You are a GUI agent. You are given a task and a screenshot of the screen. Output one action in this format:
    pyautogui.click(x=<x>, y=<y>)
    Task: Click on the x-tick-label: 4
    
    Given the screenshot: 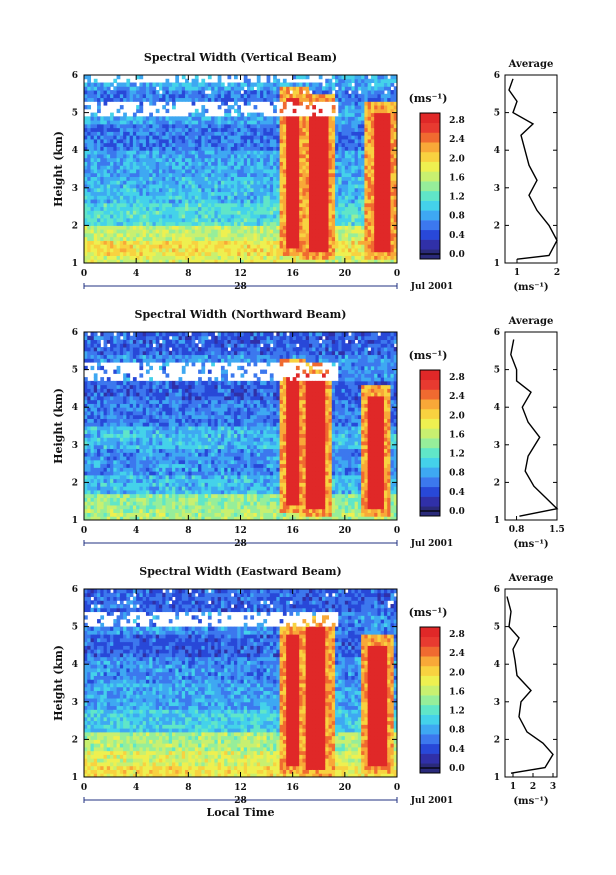 What is the action you would take?
    pyautogui.click(x=136, y=274)
    